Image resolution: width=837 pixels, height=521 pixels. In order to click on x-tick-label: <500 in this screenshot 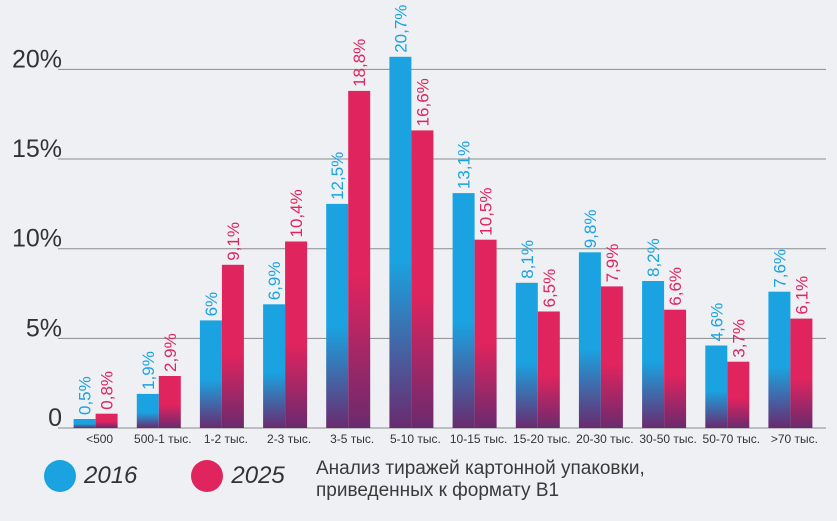, I will do `click(99, 439)`.